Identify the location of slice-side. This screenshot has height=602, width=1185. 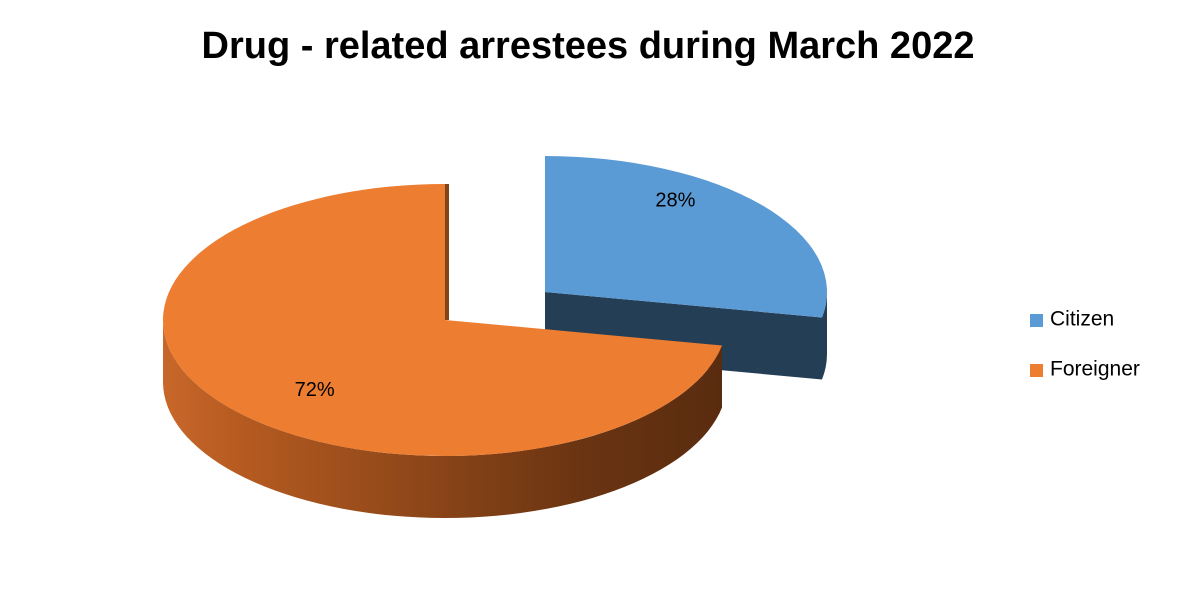
(824, 336).